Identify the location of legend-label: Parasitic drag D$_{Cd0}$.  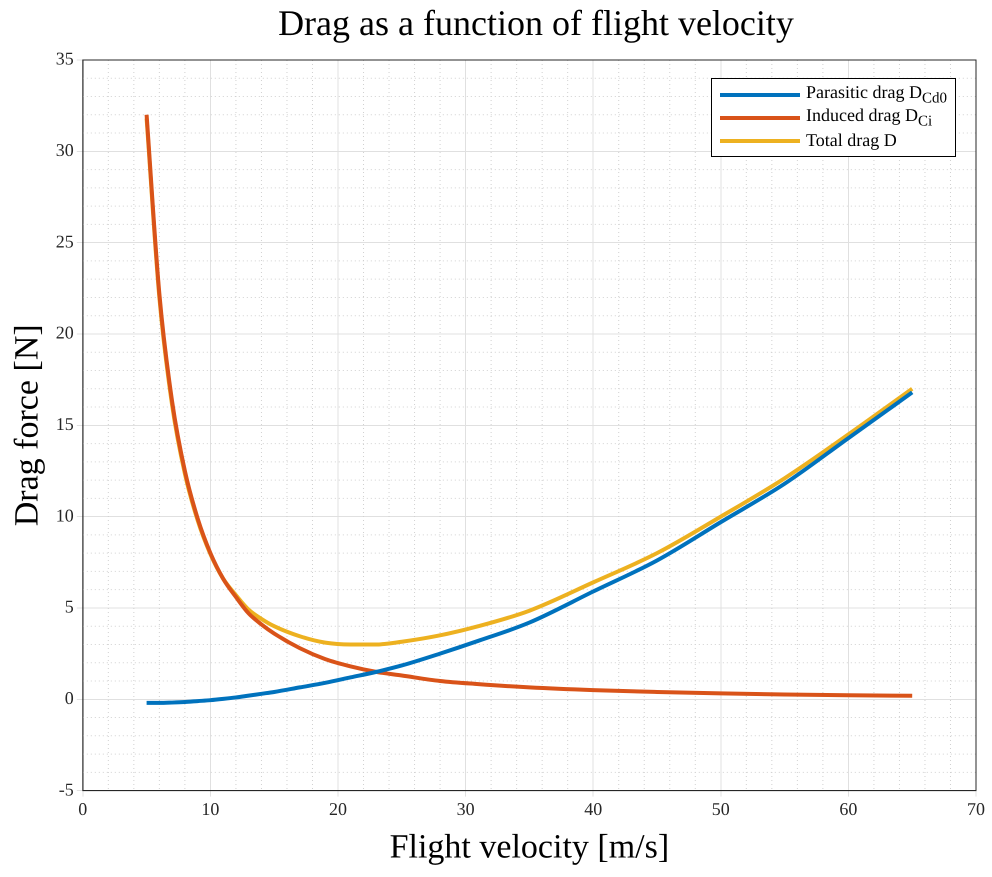
(876, 94).